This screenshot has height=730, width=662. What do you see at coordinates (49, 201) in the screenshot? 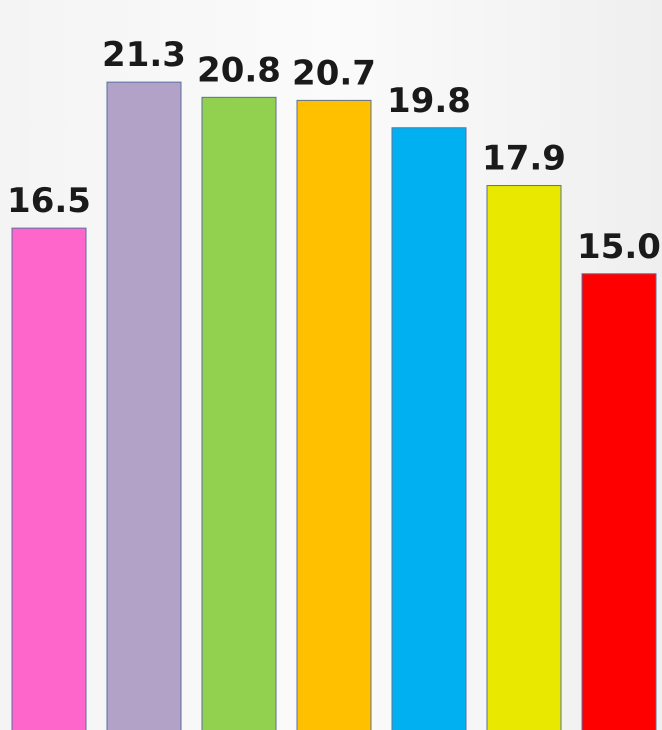
I see `value-label: 16.5` at bounding box center [49, 201].